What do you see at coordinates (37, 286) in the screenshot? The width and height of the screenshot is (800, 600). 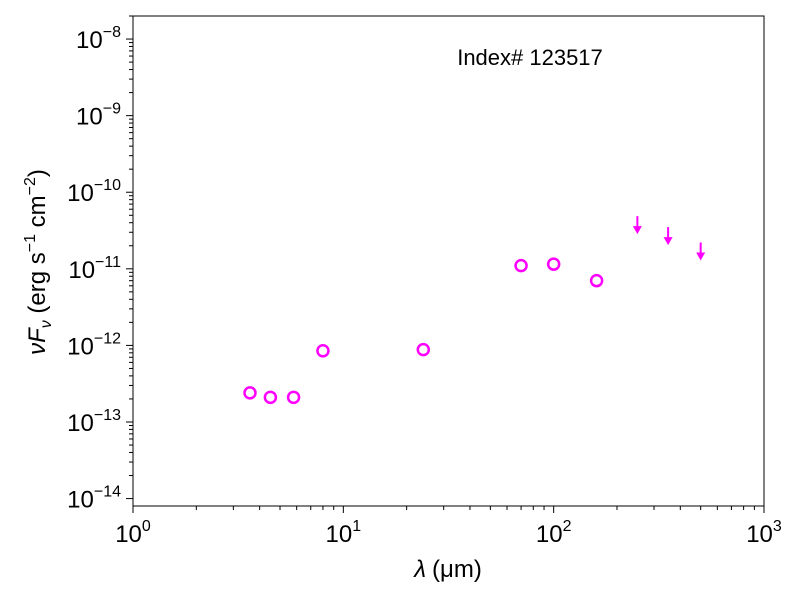 I see `y-axis-unit-text: (erg s` at bounding box center [37, 286].